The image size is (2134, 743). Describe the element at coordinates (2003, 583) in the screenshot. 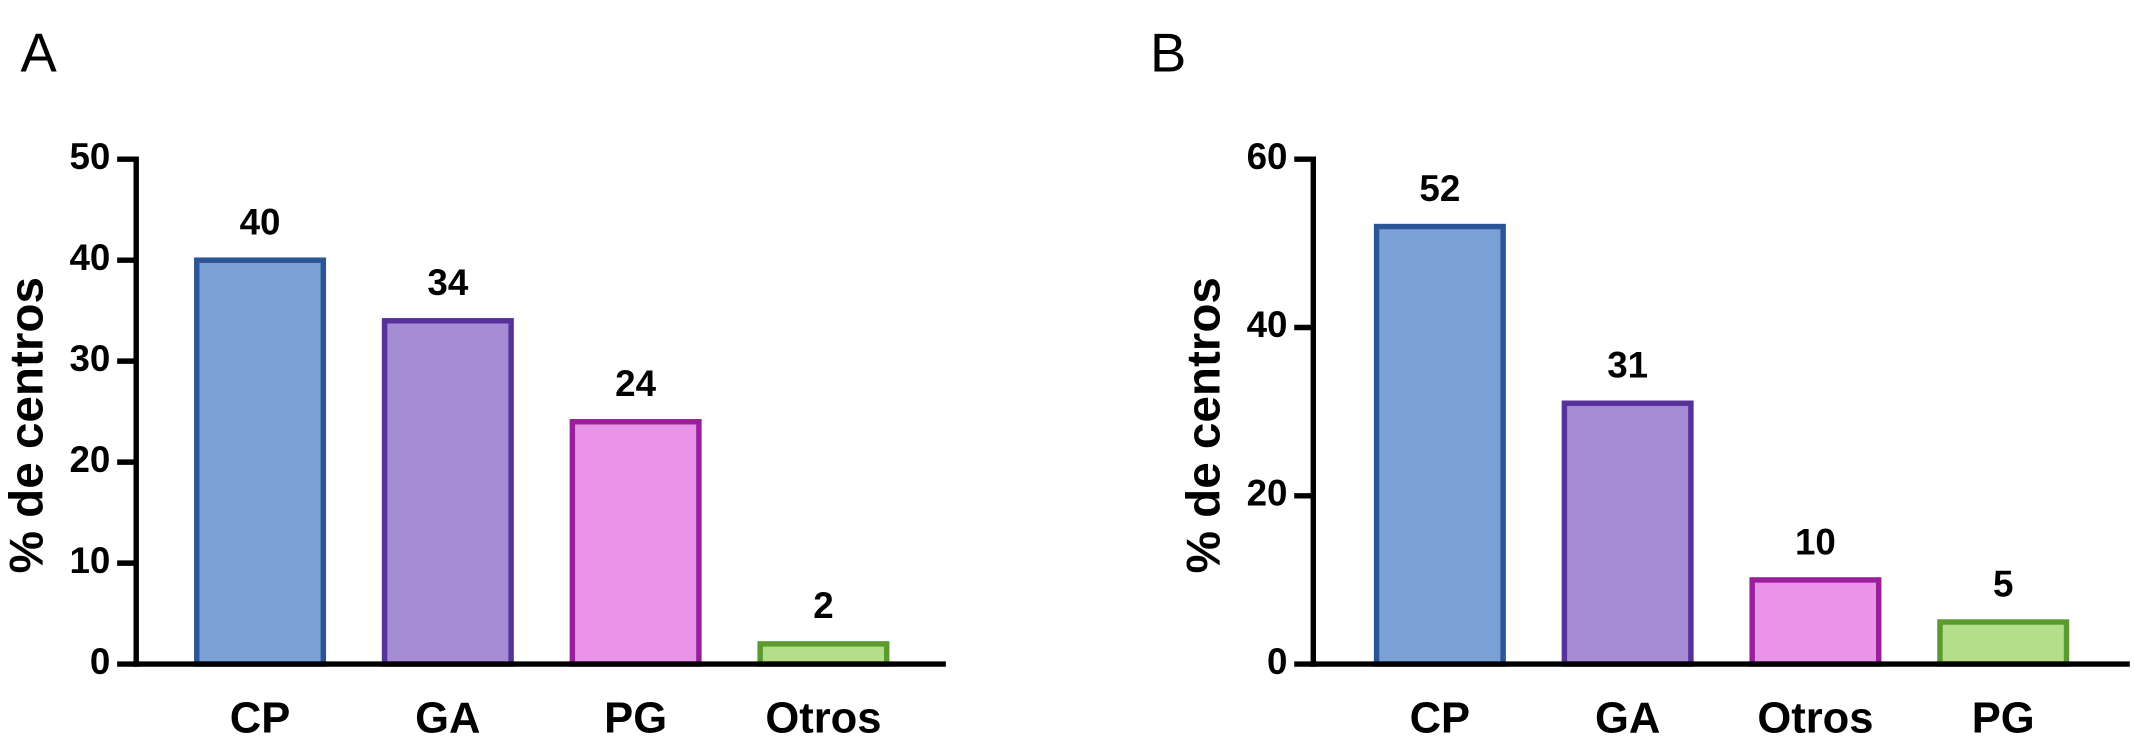

I see `value-label: 5` at that location.